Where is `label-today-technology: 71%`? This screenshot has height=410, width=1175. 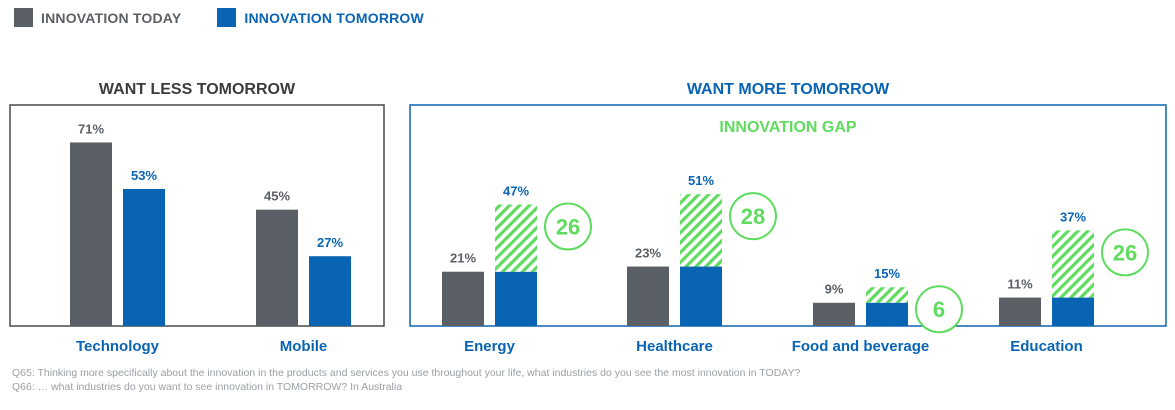
label-today-technology: 71% is located at coordinates (91, 128).